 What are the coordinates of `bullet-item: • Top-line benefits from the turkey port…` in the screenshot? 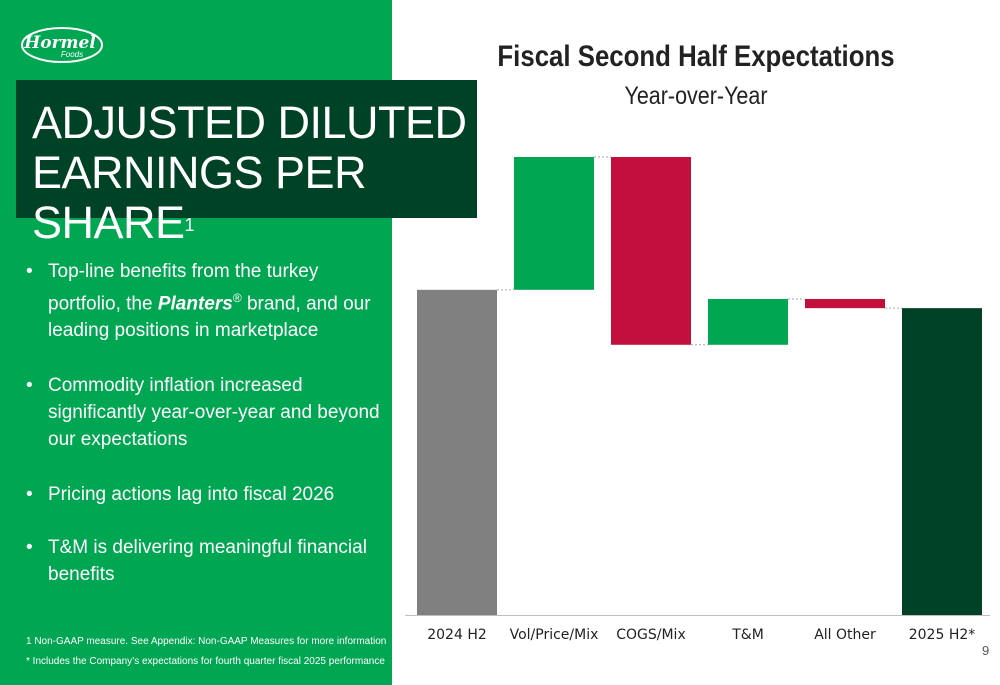 It's located at (206, 301).